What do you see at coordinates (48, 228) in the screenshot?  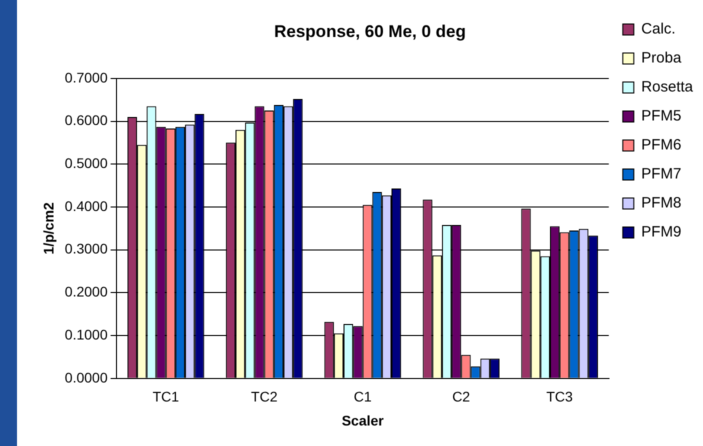 I see `y-axis-title: 1/p/cm2` at bounding box center [48, 228].